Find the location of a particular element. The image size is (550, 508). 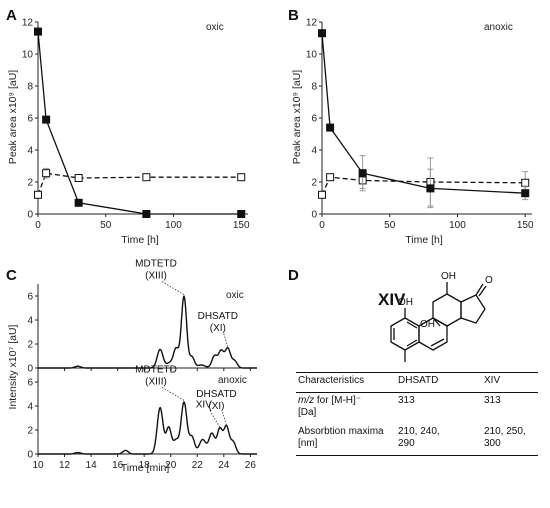

chart-b-x-tick-label: 100 is located at coordinates (457, 225).